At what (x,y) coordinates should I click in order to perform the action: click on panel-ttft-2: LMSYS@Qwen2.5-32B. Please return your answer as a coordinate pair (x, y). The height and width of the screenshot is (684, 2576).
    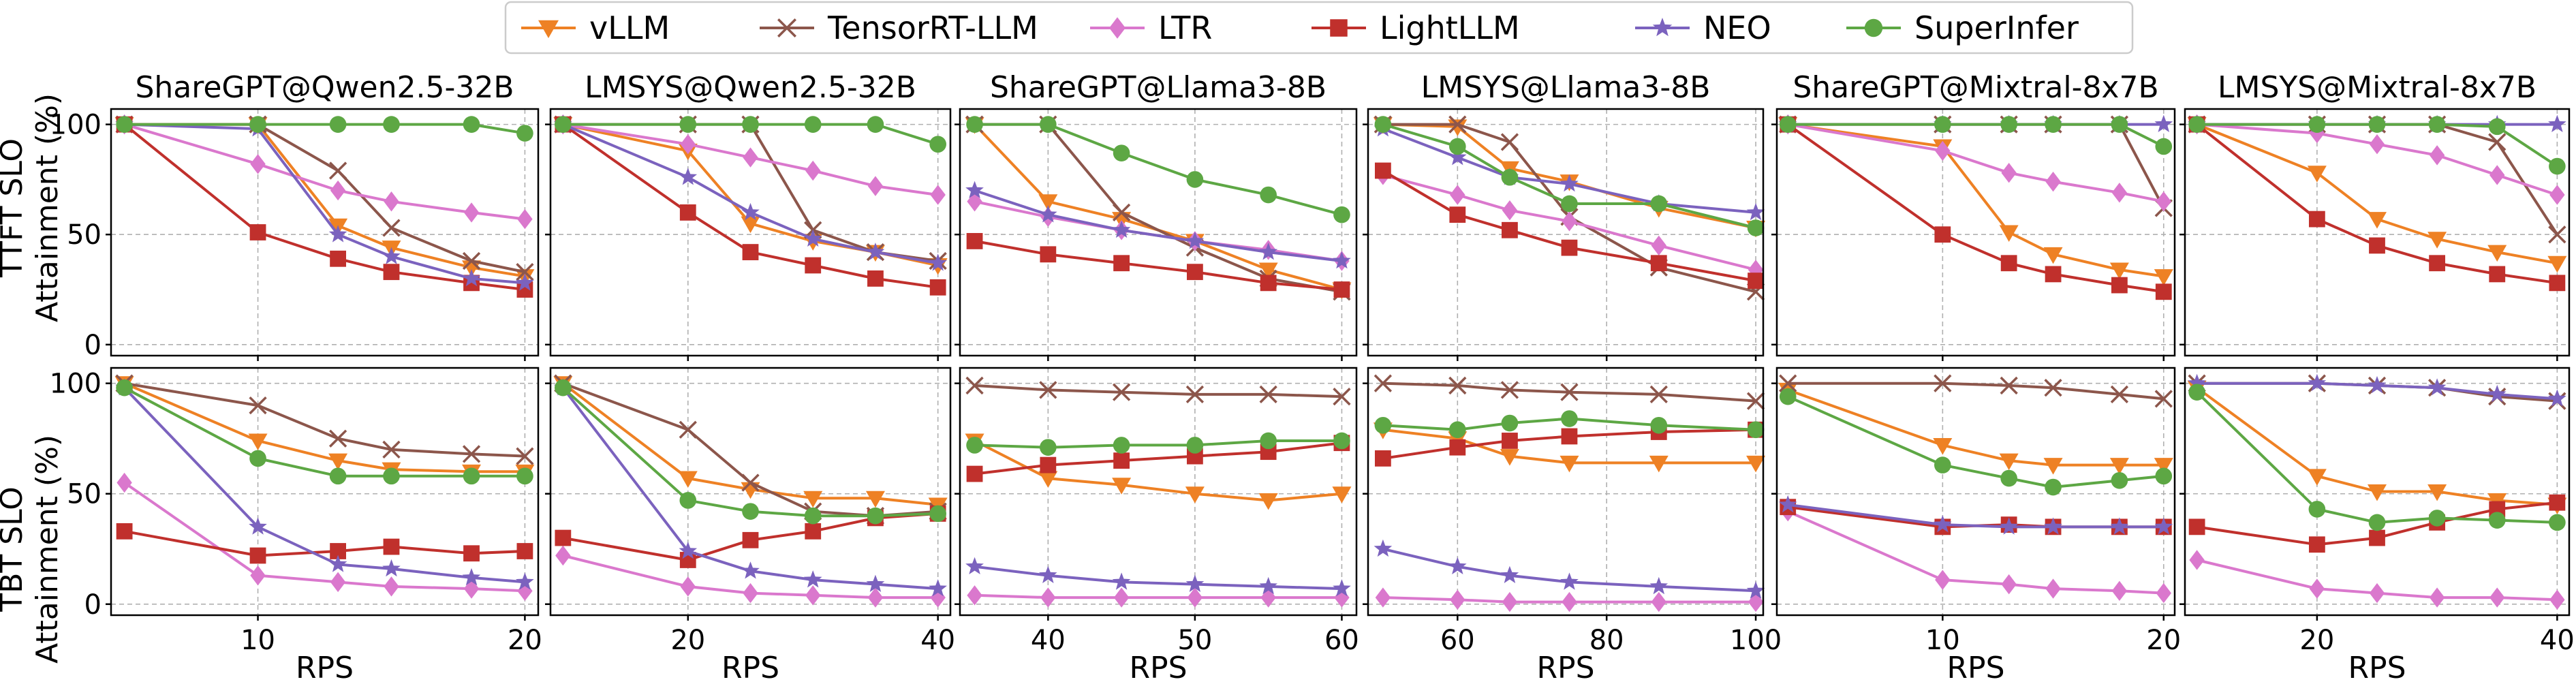
    Looking at the image, I should click on (748, 215).